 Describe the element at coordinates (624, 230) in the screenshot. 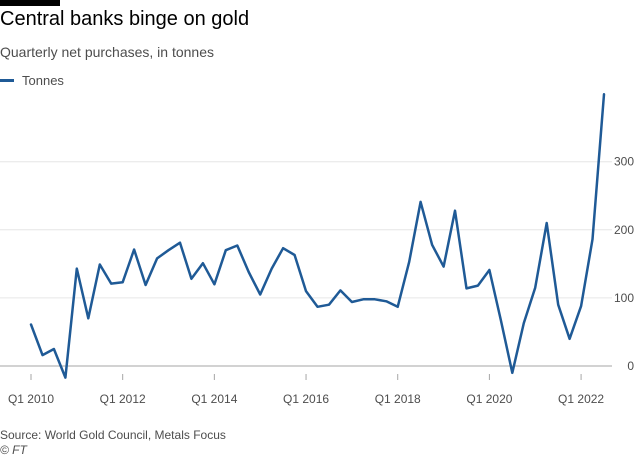

I see `y-tick-label: 200` at that location.